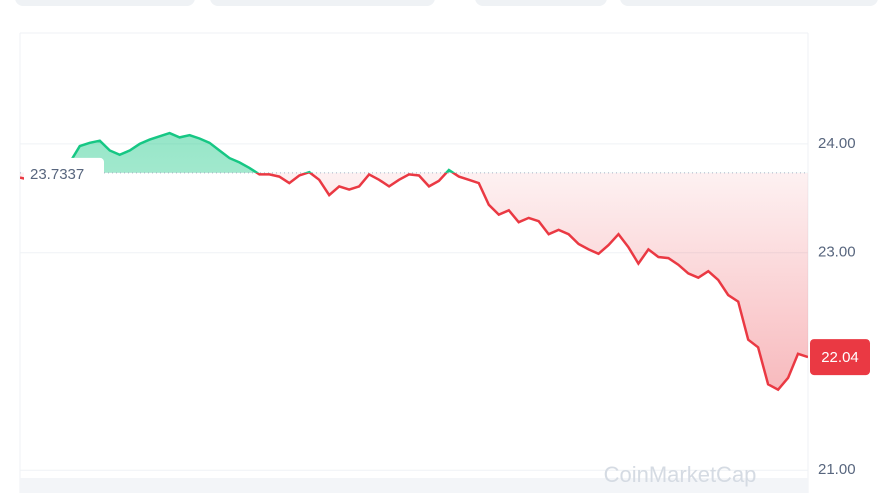 Image resolution: width=878 pixels, height=493 pixels. What do you see at coordinates (680, 474) in the screenshot?
I see `watermark: CoinMarketCap` at bounding box center [680, 474].